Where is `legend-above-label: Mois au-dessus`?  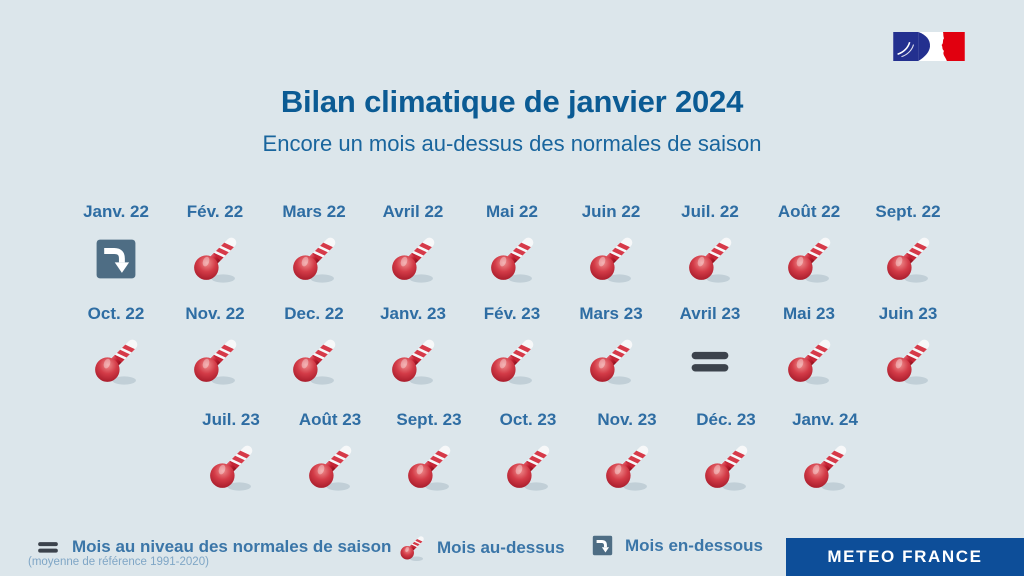
legend-above-label: Mois au-dessus is located at coordinates (501, 547).